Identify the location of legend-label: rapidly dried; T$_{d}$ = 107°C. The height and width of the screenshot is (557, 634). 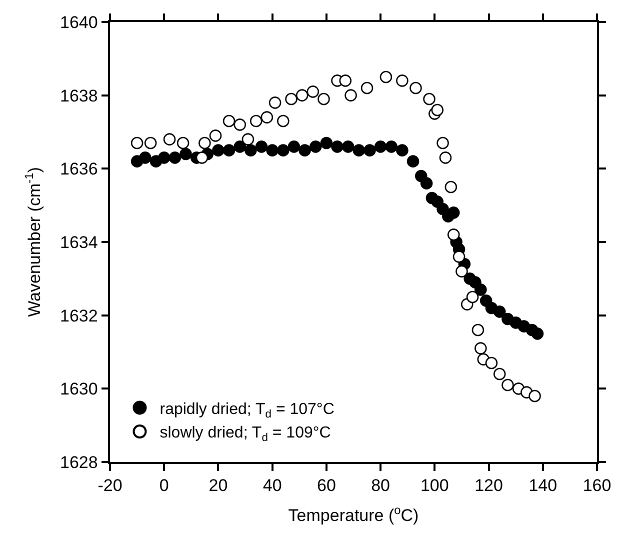
(247, 410).